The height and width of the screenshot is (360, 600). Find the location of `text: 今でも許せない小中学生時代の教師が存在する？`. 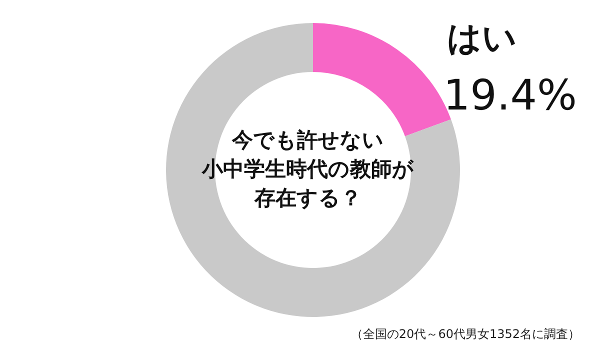

text: 今でも許せない小中学生時代の教師が存在する？ is located at coordinates (307, 169).